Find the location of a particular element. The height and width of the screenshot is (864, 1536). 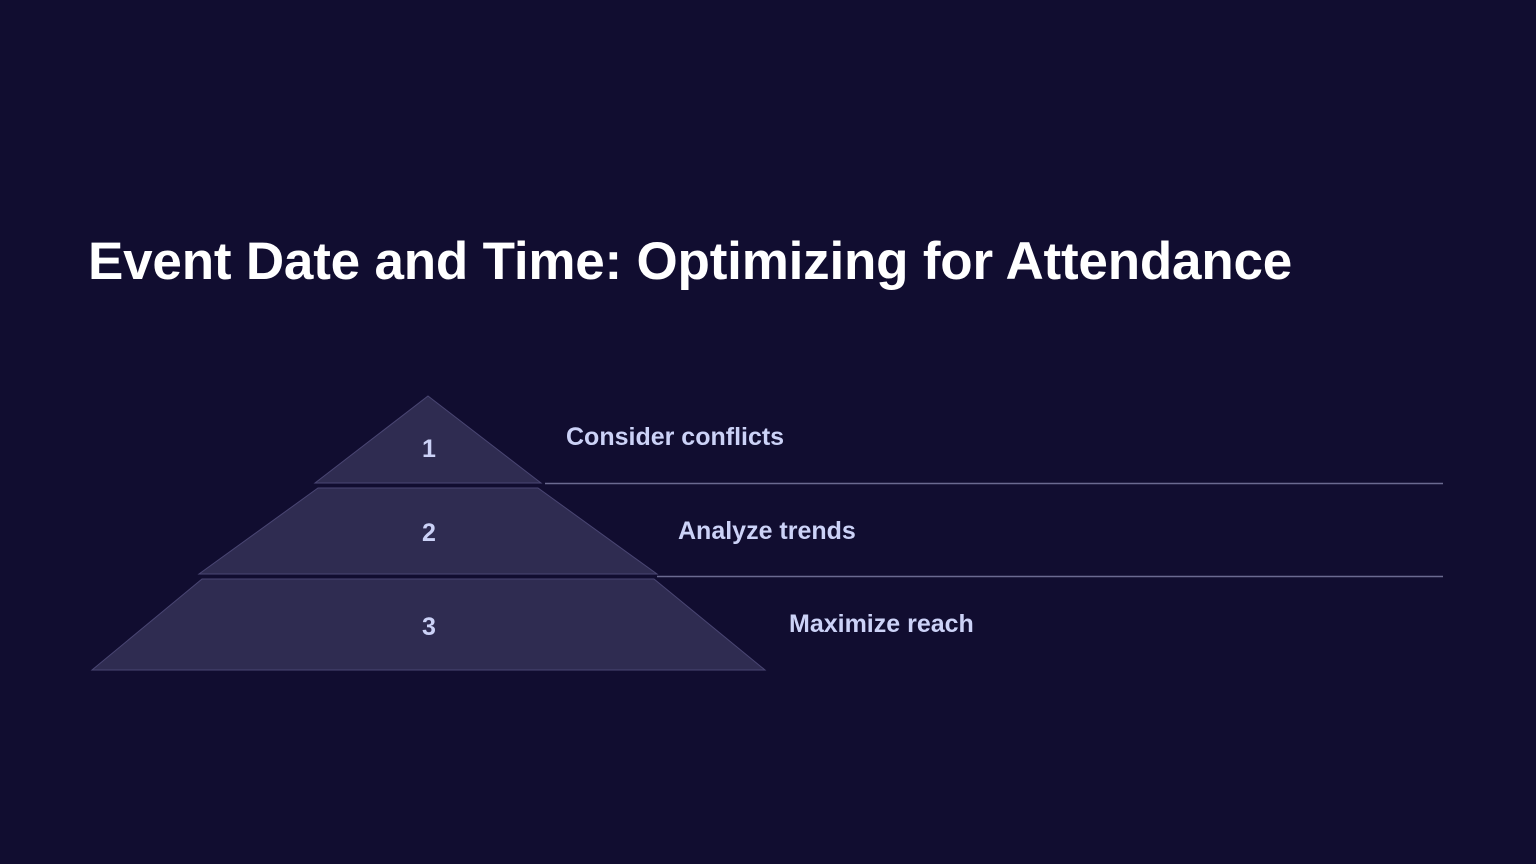

pyramid-tier-2-shape is located at coordinates (428, 531).